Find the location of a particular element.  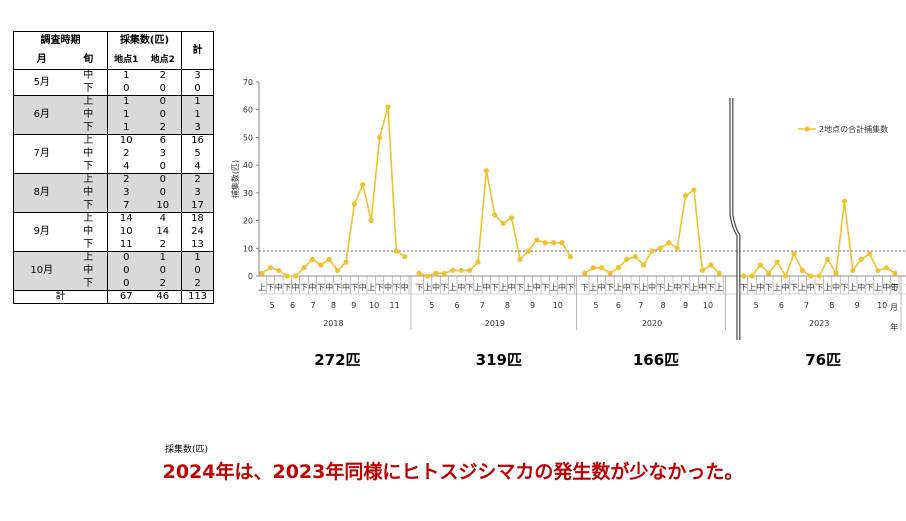

break-line-inner is located at coordinates (735, 219).